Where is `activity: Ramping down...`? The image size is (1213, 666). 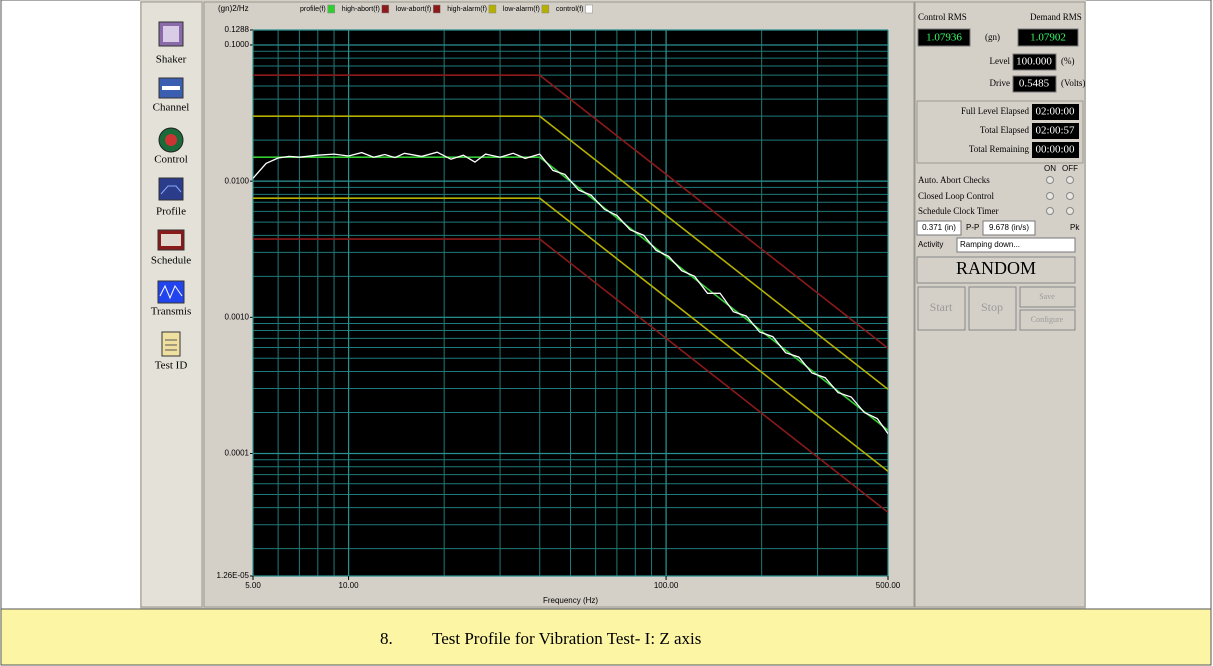 activity: Ramping down... is located at coordinates (990, 244).